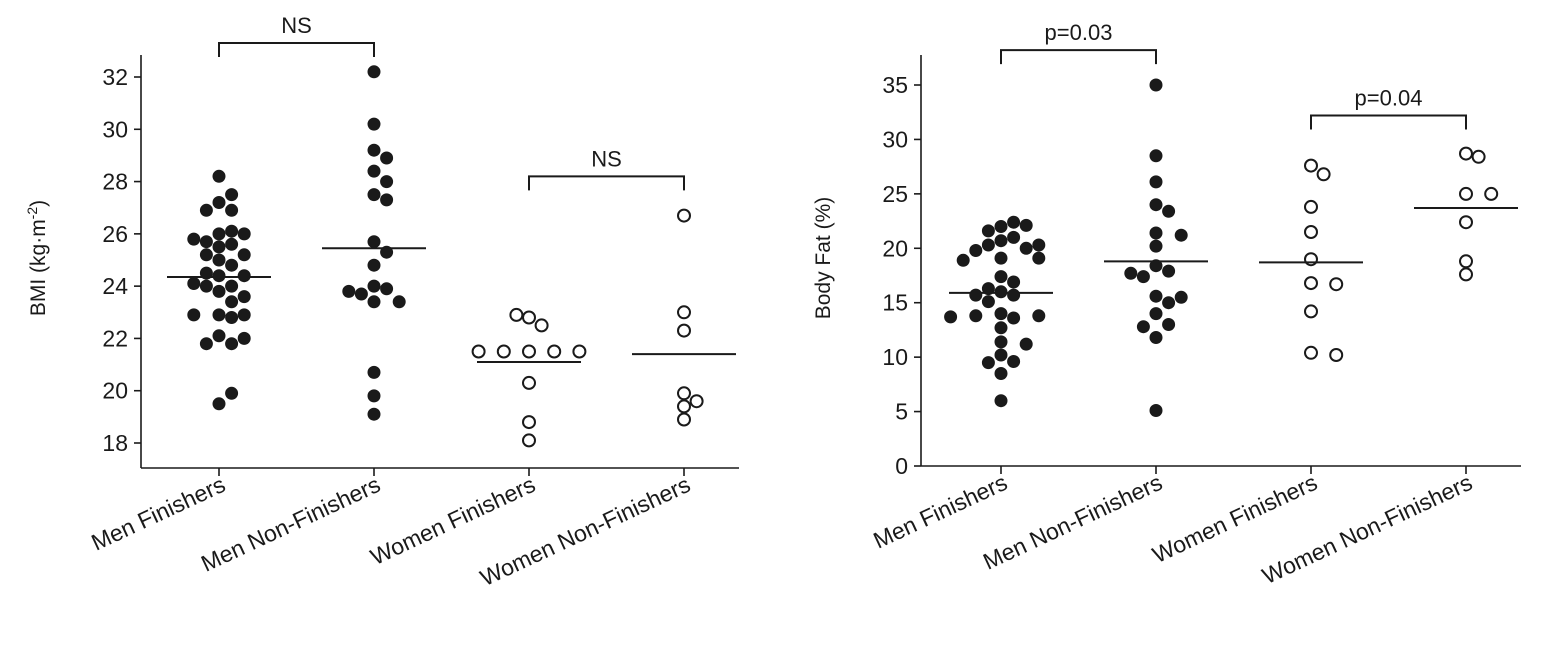 The height and width of the screenshot is (645, 1561). I want to click on y-tick-label: 20, so click(895, 248).